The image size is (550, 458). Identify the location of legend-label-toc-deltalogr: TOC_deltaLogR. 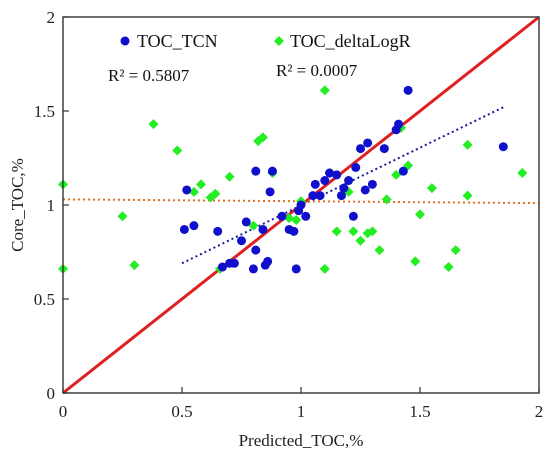
(350, 41).